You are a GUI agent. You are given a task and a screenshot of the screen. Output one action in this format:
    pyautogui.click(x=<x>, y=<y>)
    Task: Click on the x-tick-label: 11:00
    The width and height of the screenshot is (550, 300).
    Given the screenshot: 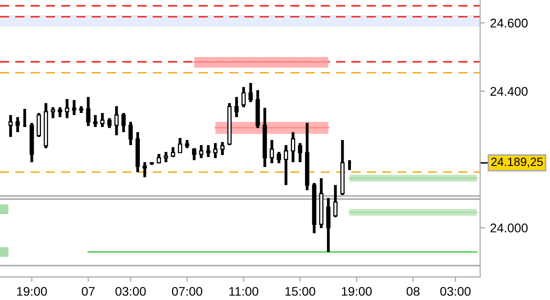 What is the action you would take?
    pyautogui.click(x=243, y=291)
    